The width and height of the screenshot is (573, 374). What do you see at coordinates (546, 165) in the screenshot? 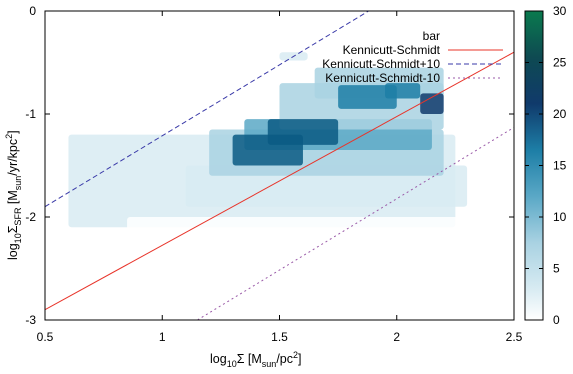
I see `colorbar-ticks: 0 5 10 15 20 25 30` at bounding box center [546, 165].